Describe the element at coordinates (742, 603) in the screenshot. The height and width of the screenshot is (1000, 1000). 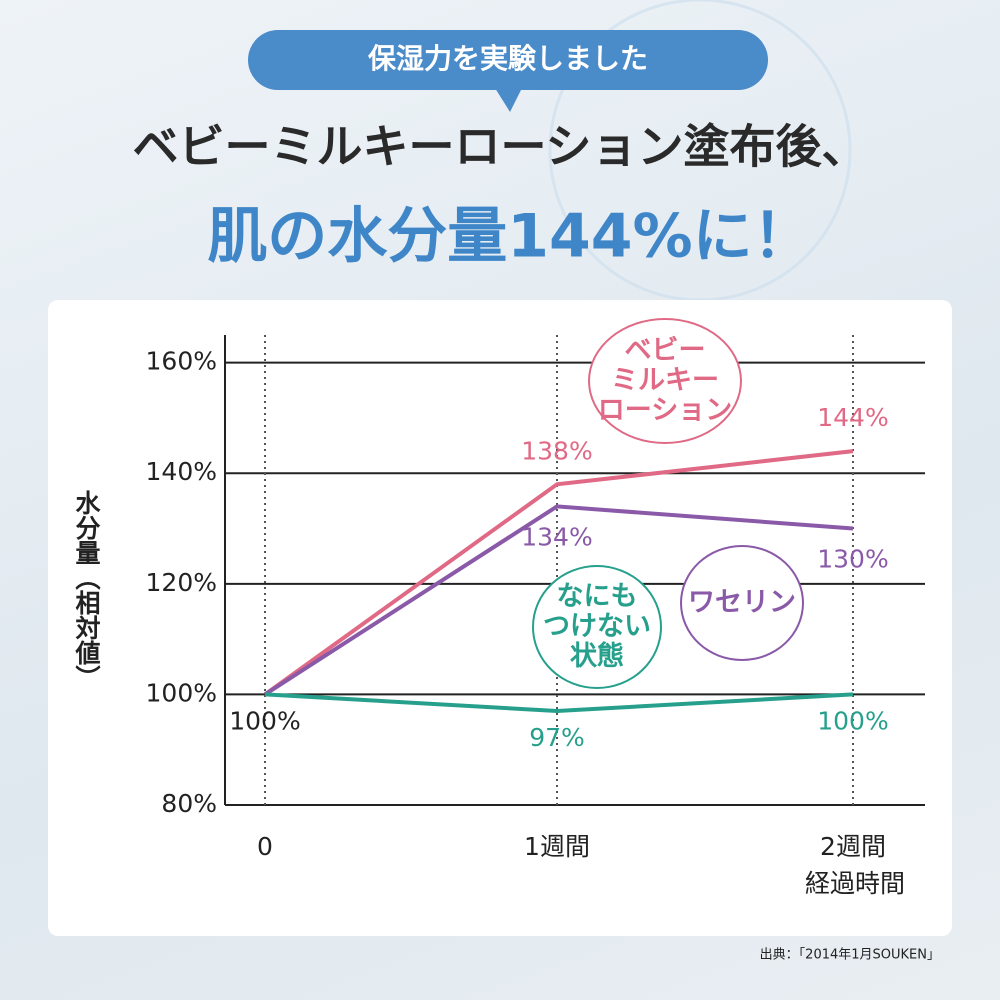
I see `series-callout: ワセリン` at that location.